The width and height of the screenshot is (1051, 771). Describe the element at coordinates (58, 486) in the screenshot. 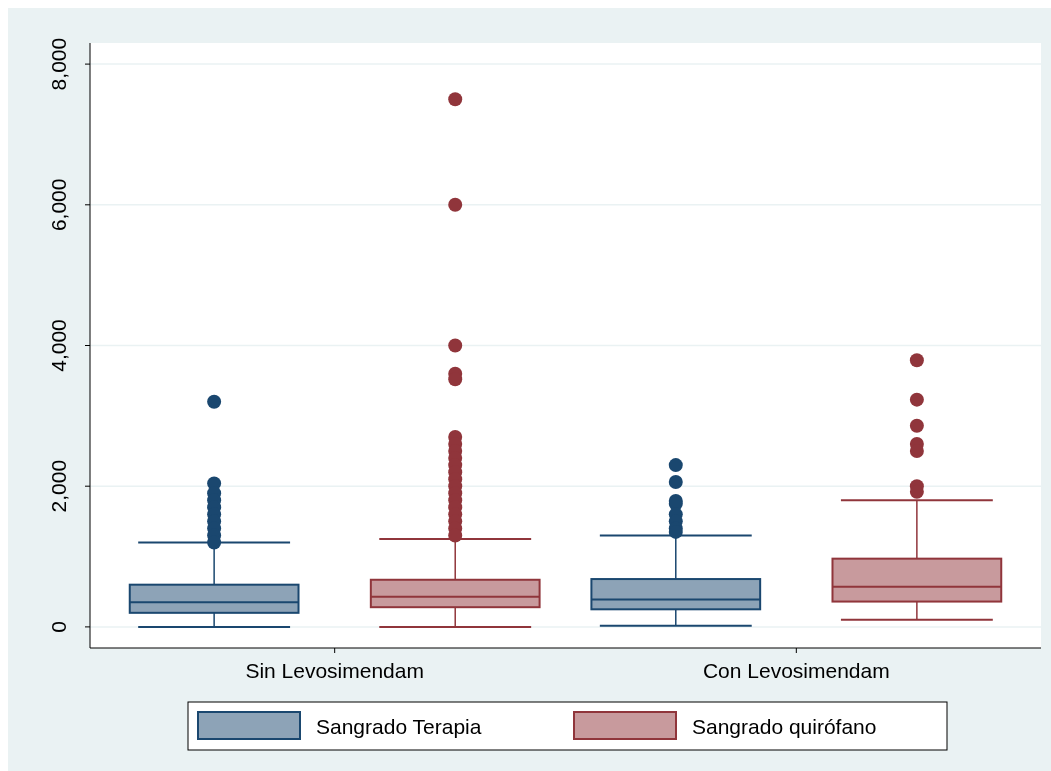

I see `y-tick-label: 2,000` at that location.